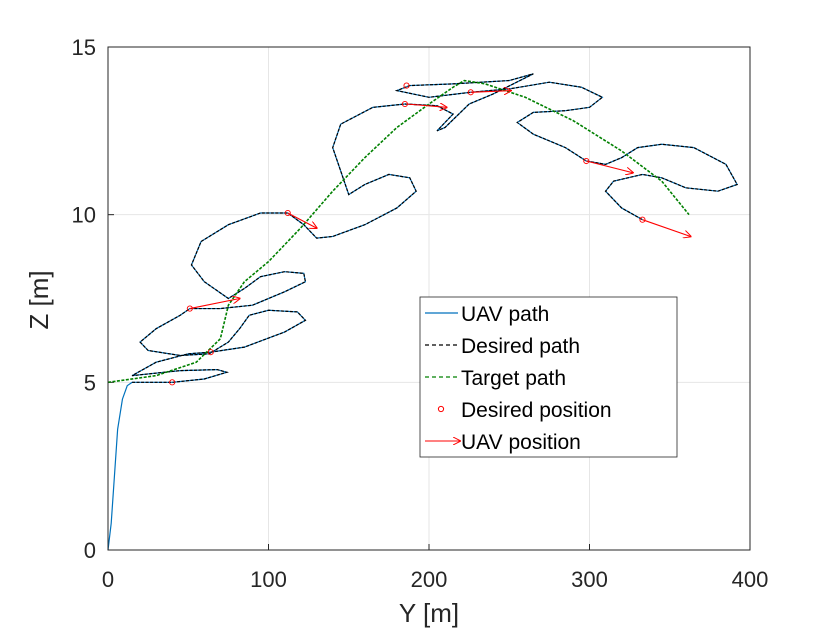 Image resolution: width=830 pixels, height=638 pixels. What do you see at coordinates (513, 378) in the screenshot?
I see `legend-label: Target path` at bounding box center [513, 378].